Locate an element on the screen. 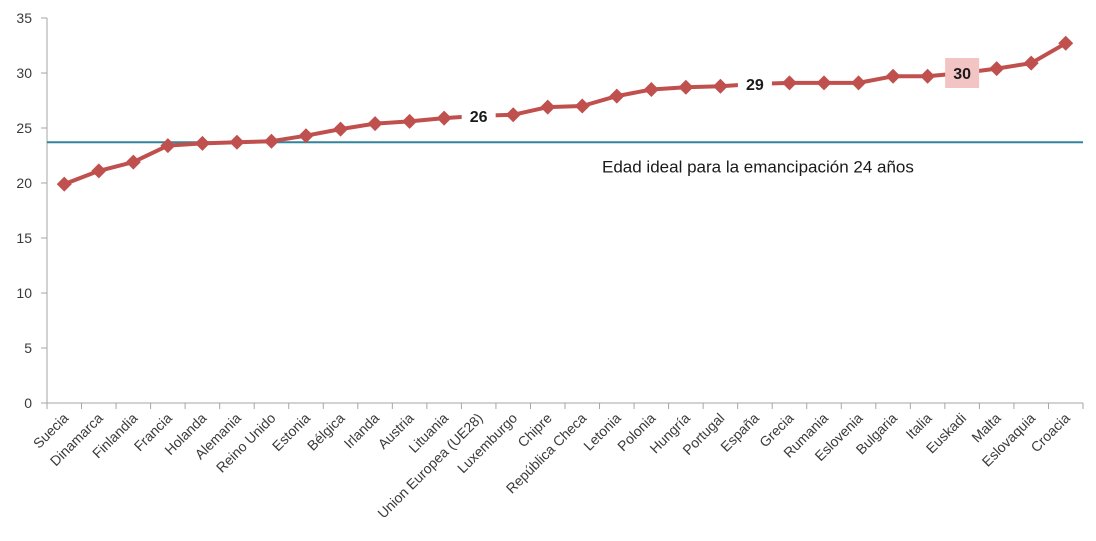 This screenshot has height=541, width=1096. reference-line-label: Edad ideal para la emancipación 24 años is located at coordinates (758, 166).